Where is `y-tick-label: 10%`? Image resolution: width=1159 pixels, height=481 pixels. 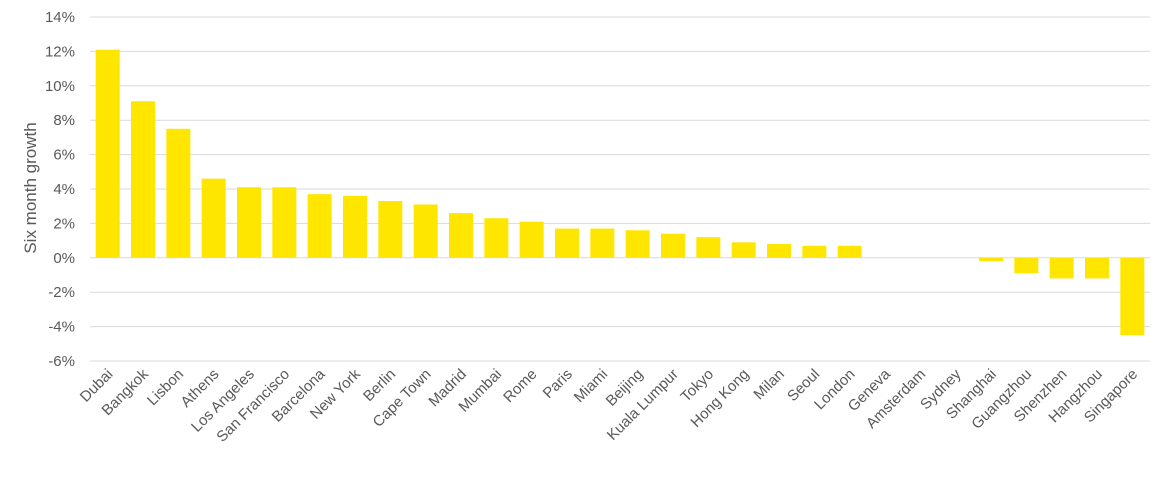 y-tick-label: 10% is located at coordinates (60, 86).